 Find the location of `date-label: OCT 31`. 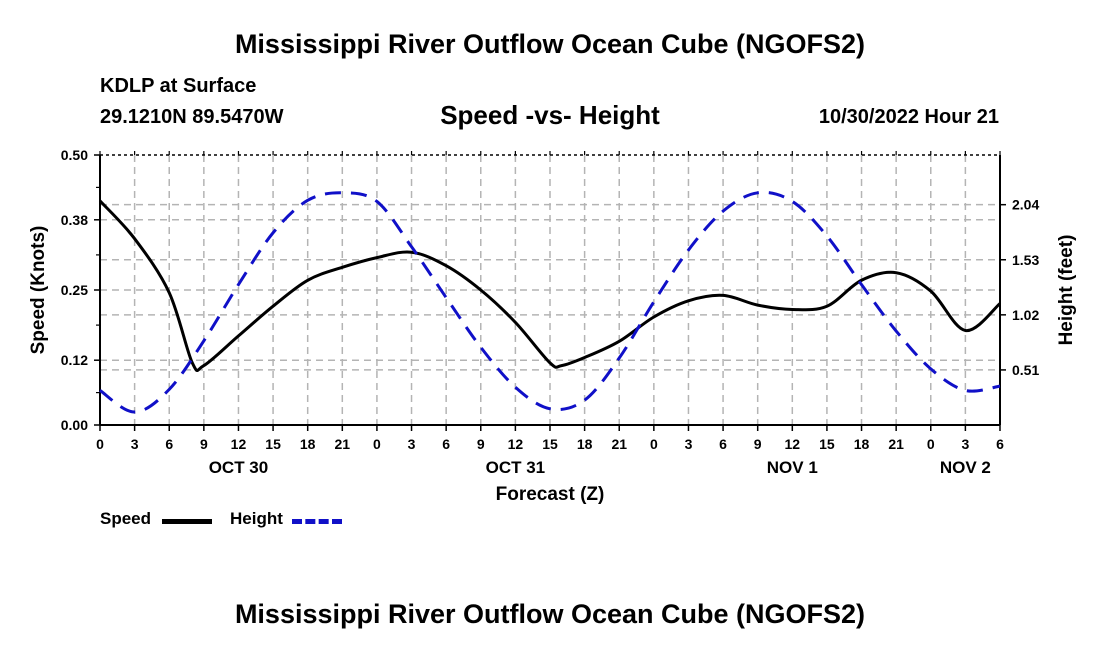

date-label: OCT 31 is located at coordinates (516, 467).